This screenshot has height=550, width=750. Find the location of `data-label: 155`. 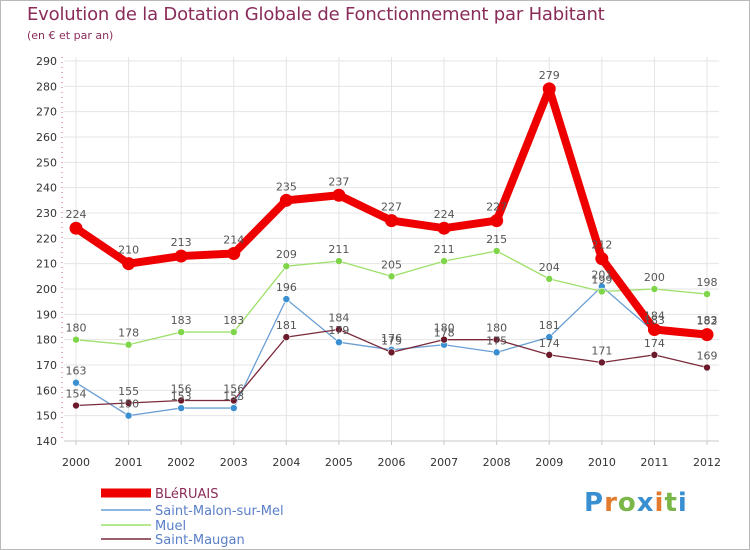

data-label: 155 is located at coordinates (128, 391).